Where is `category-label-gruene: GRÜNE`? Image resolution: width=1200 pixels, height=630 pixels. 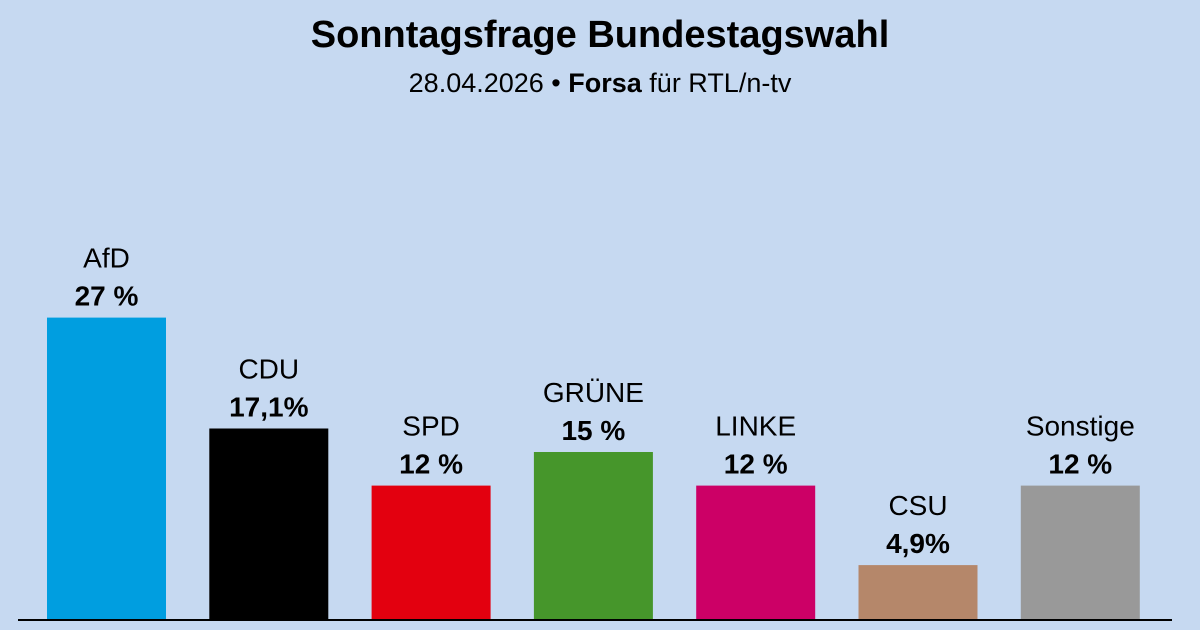
category-label-gruene: GRÜNE is located at coordinates (593, 392).